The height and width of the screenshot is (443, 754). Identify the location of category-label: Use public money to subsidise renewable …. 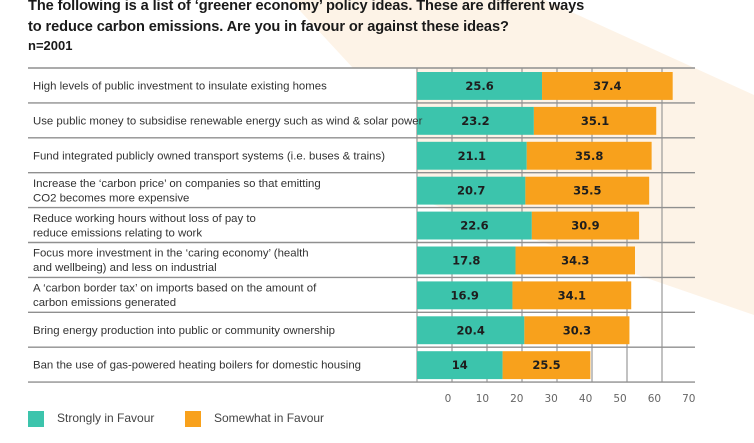
(228, 121).